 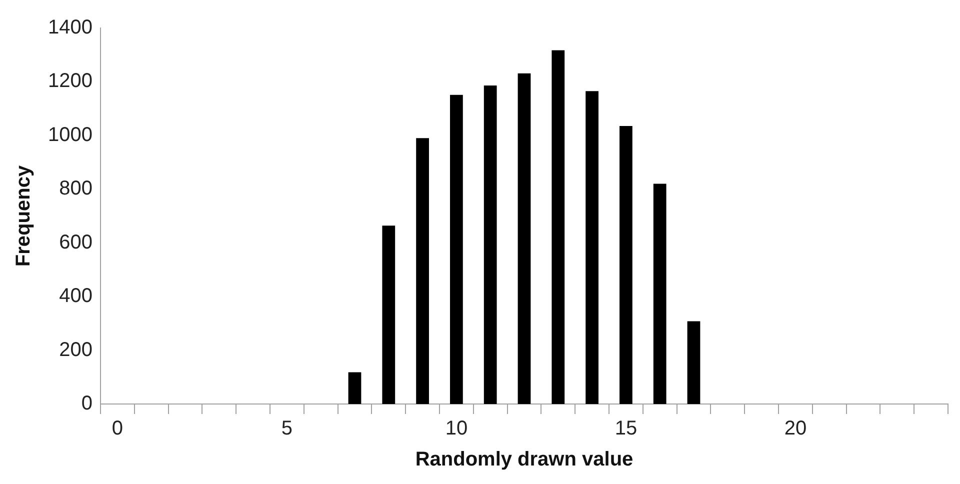 What do you see at coordinates (795, 429) in the screenshot?
I see `x-tick-label: 20` at bounding box center [795, 429].